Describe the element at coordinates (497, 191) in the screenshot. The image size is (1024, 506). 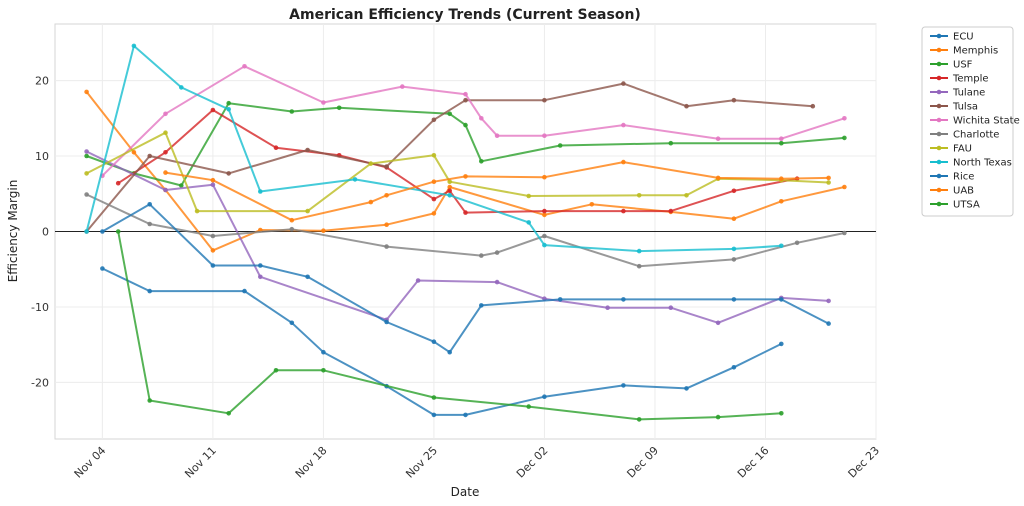
I see `series-uab` at that location.